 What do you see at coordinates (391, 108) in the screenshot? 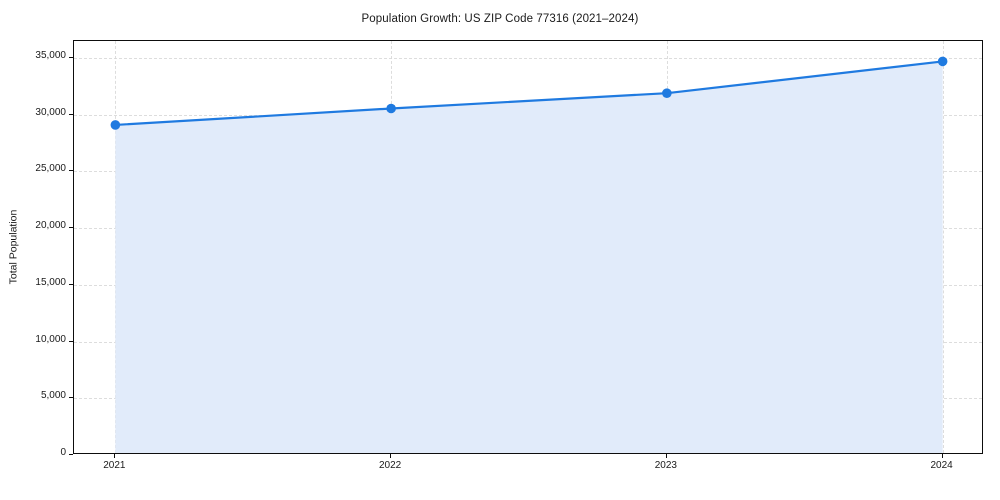
I see `data-point-marker: 2022: 30,550` at bounding box center [391, 108].